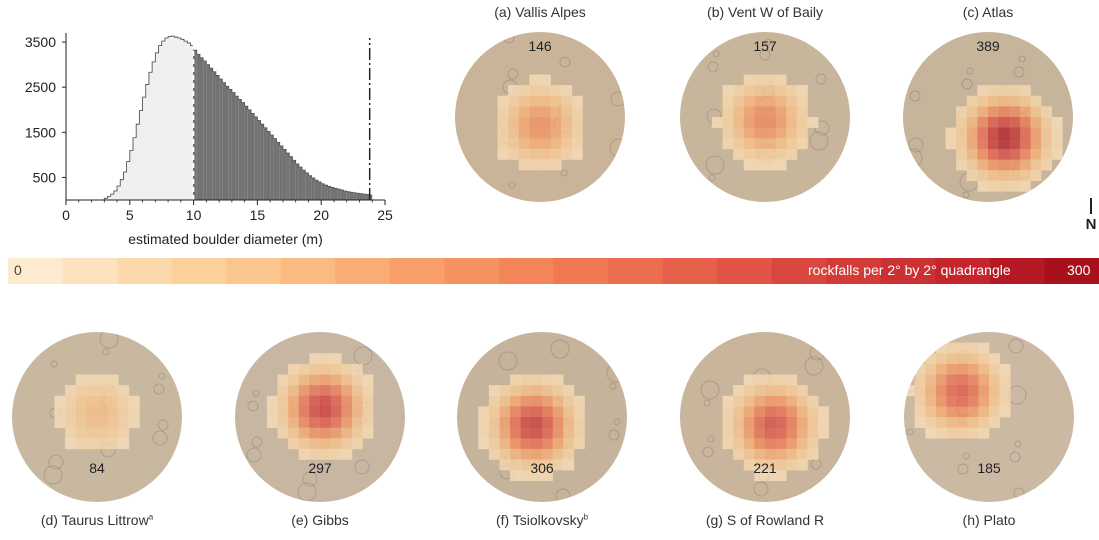 The width and height of the screenshot is (1099, 540). What do you see at coordinates (909, 270) in the screenshot?
I see `colorbar-title: rockfalls per 2° by 2° quadrangle` at bounding box center [909, 270].